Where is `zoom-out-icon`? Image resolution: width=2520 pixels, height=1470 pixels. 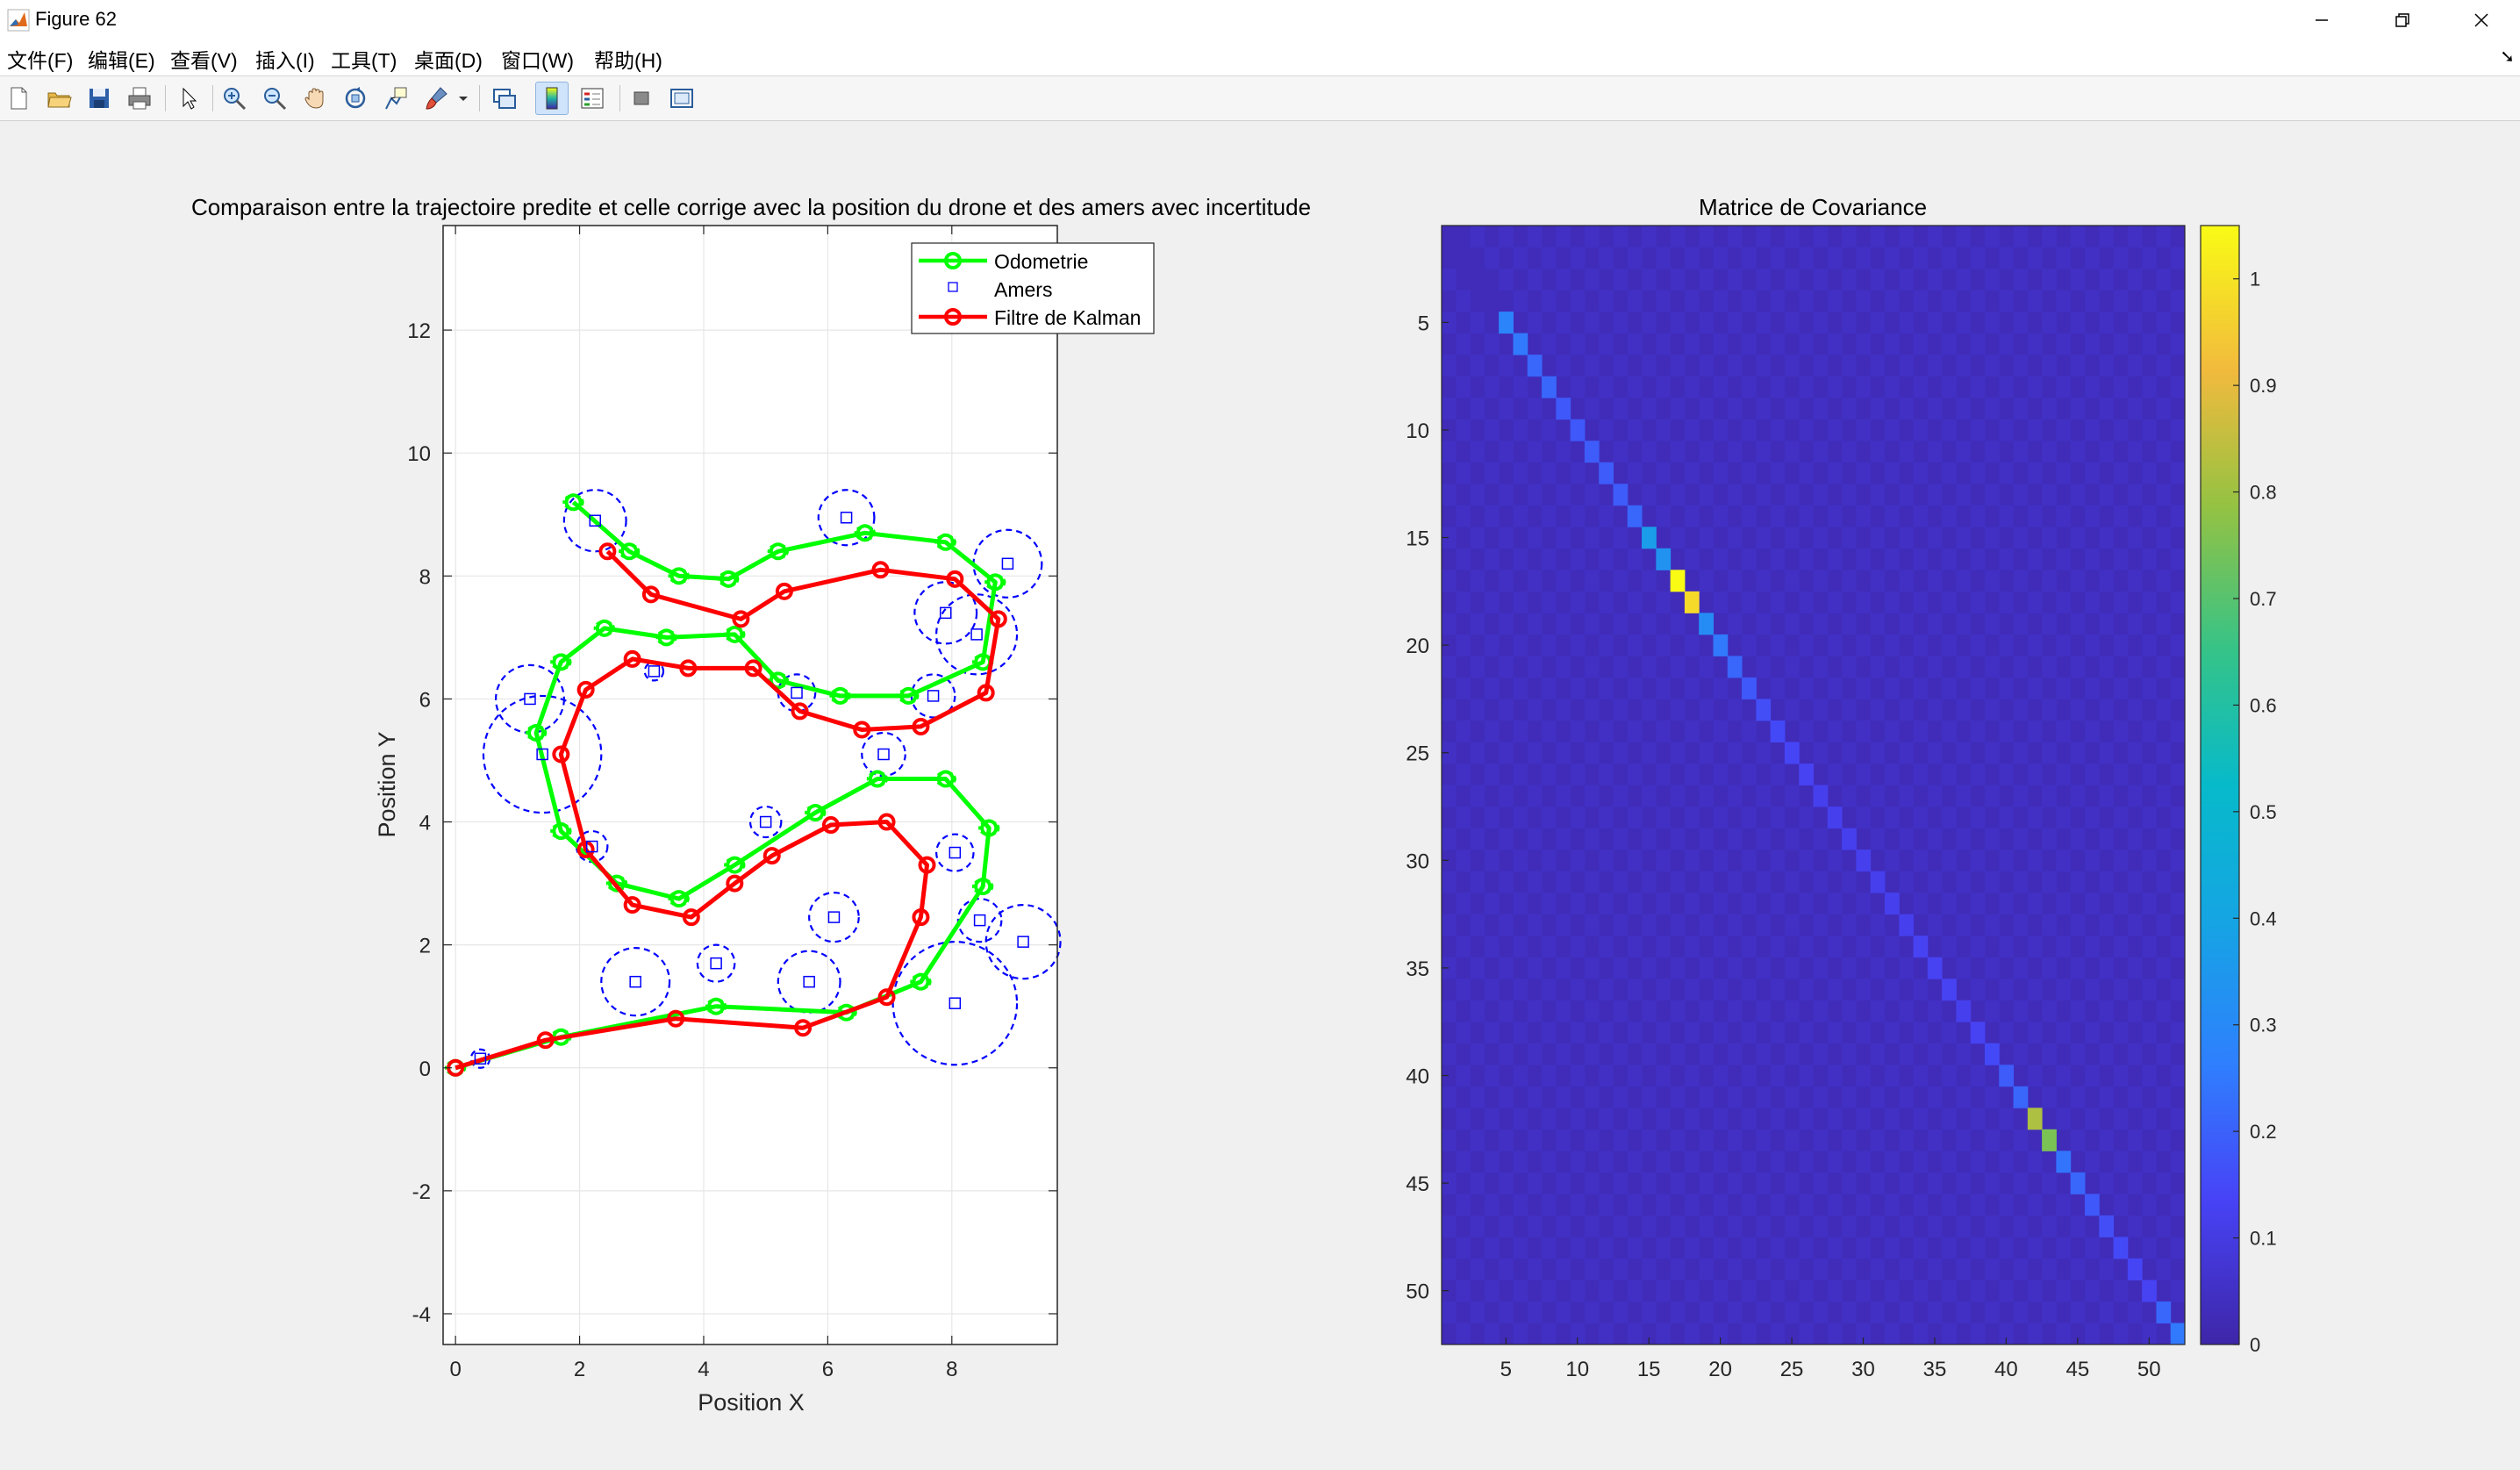
zoom-out-icon is located at coordinates (274, 98).